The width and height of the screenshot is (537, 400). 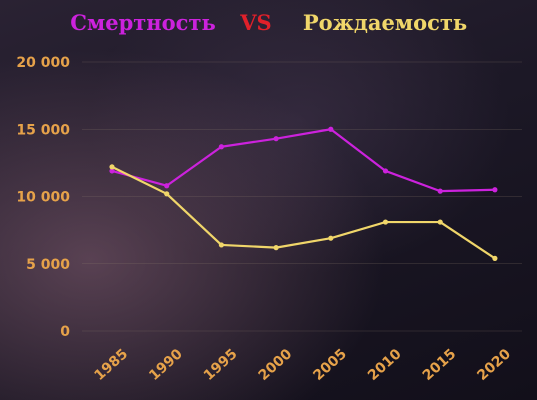 I want to click on y-tick-label: 10 000, so click(x=43, y=198).